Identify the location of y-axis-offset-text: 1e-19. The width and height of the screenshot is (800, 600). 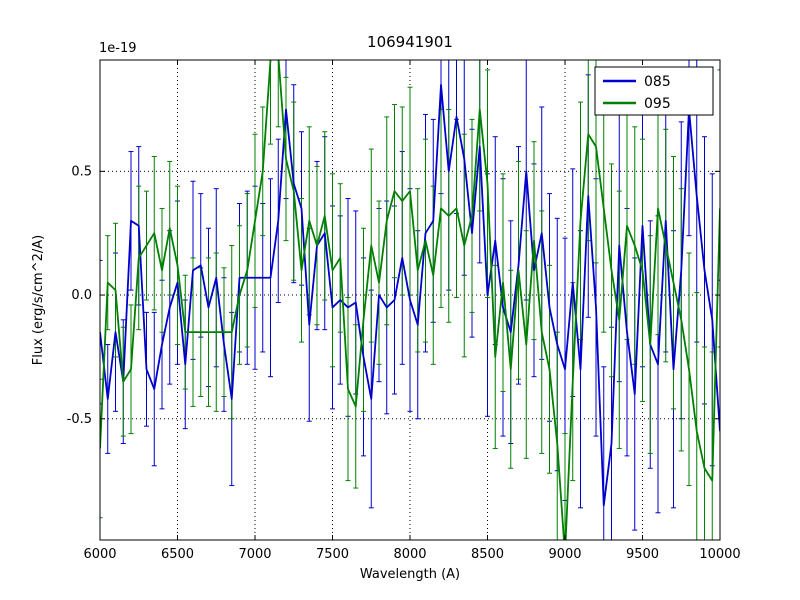
(118, 48).